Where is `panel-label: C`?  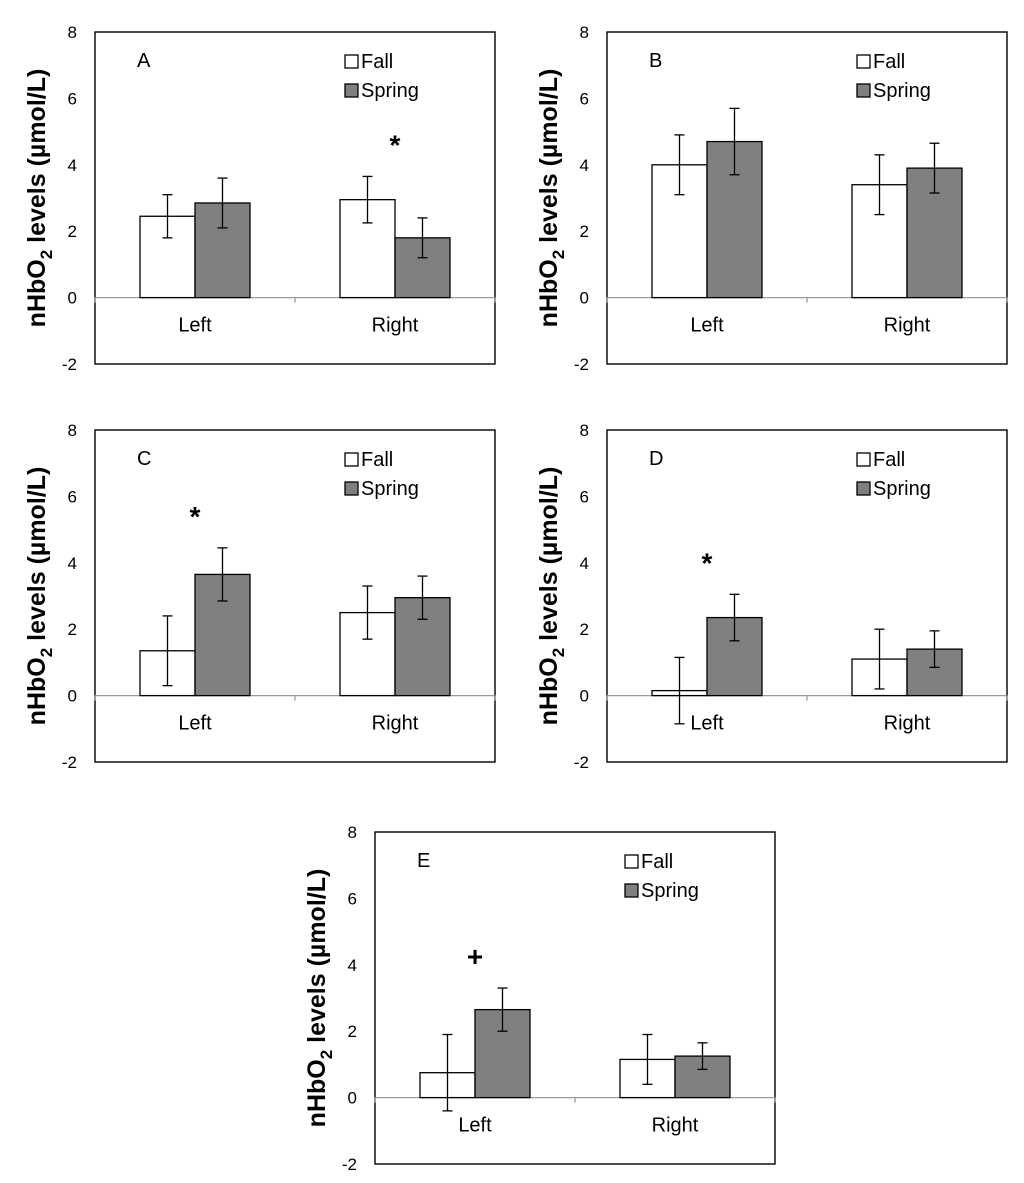 panel-label: C is located at coordinates (144, 459).